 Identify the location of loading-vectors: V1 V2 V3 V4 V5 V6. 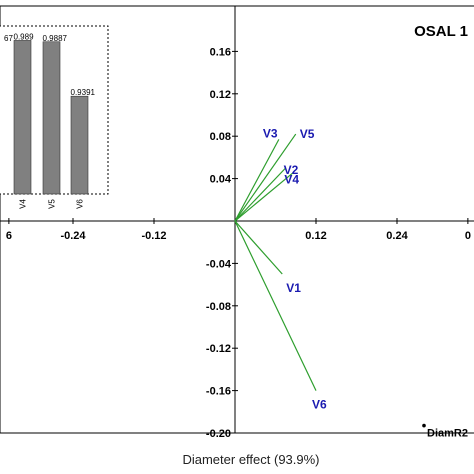
(280, 269).